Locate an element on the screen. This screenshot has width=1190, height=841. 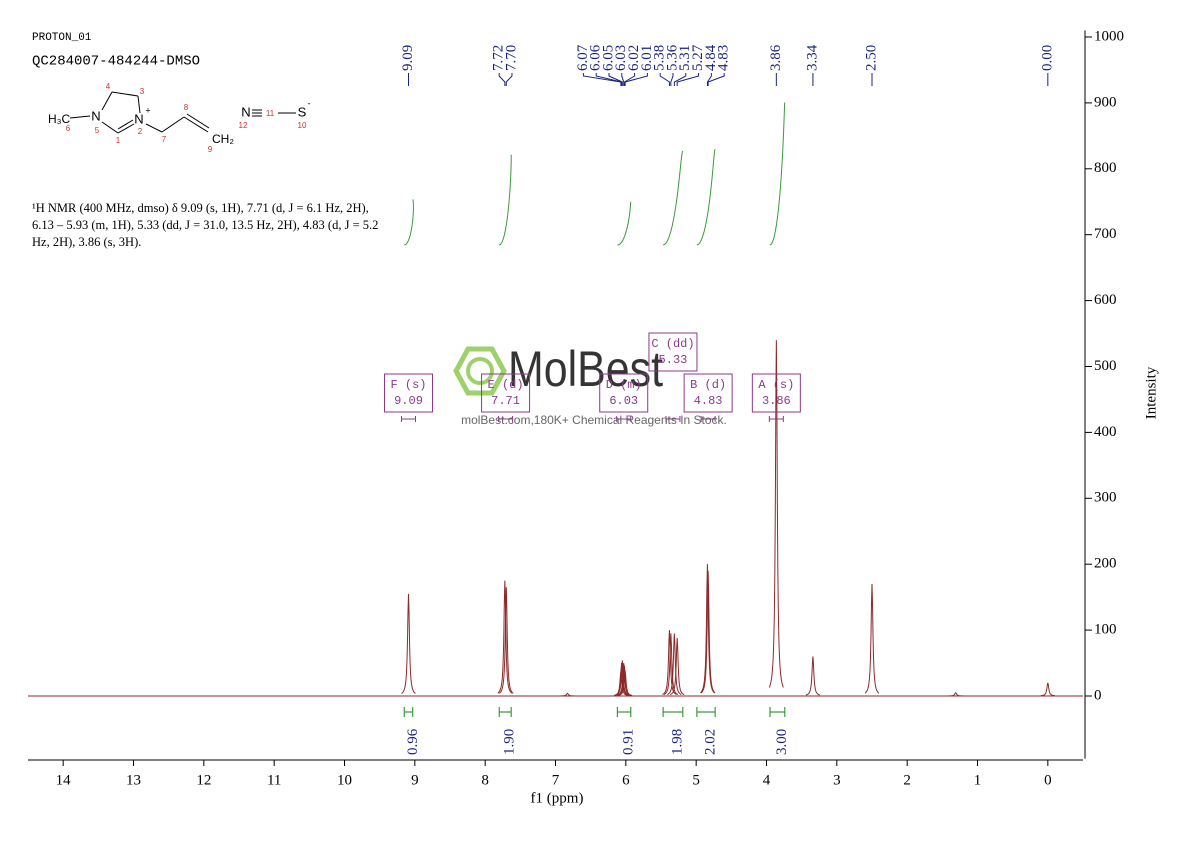
structure-bonds is located at coordinates (182, 112).